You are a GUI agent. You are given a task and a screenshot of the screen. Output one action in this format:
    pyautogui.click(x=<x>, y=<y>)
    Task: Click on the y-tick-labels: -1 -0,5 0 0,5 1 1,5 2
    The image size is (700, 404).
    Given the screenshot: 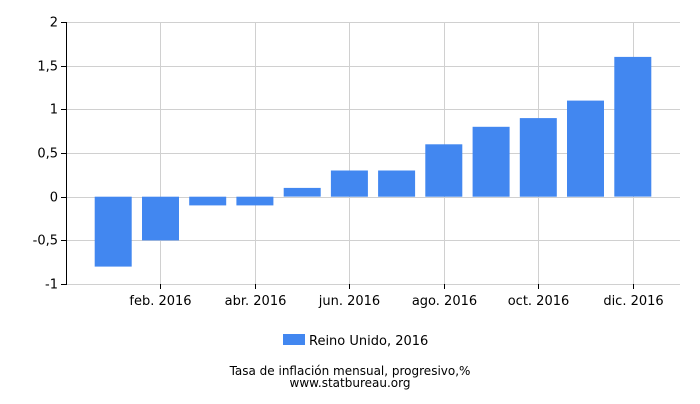 What is the action you would take?
    pyautogui.click(x=45, y=154)
    